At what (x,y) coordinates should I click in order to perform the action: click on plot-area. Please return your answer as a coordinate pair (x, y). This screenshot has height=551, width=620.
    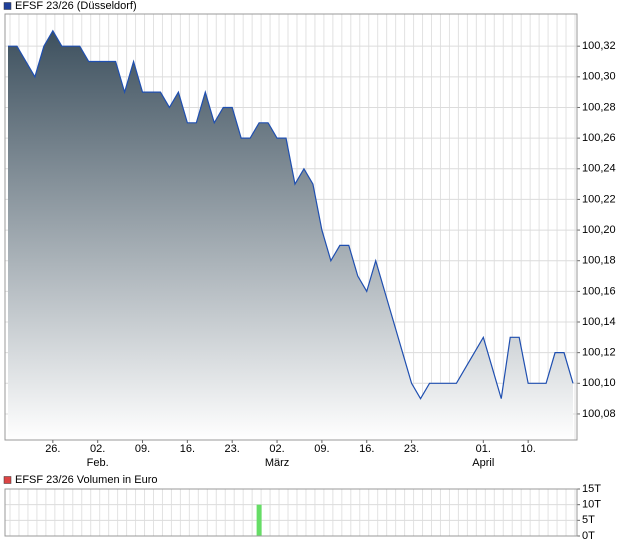
    Looking at the image, I should click on (291, 512).